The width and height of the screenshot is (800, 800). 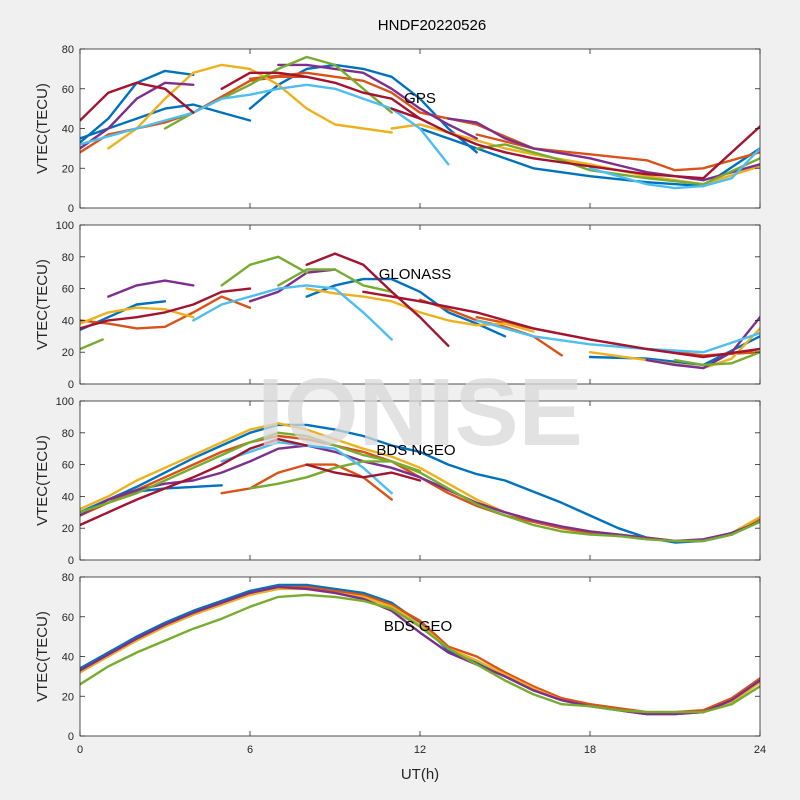 I want to click on panel-annotation: GPS, so click(x=420, y=98).